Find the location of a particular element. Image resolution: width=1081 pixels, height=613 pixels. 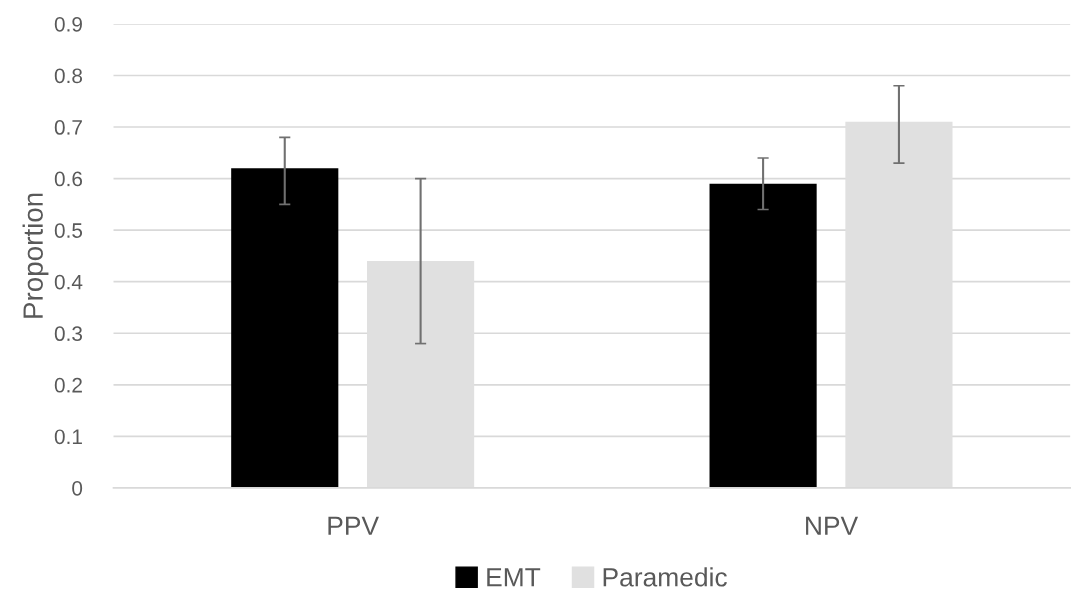

y-tick-label: 0.6 is located at coordinates (68, 179).